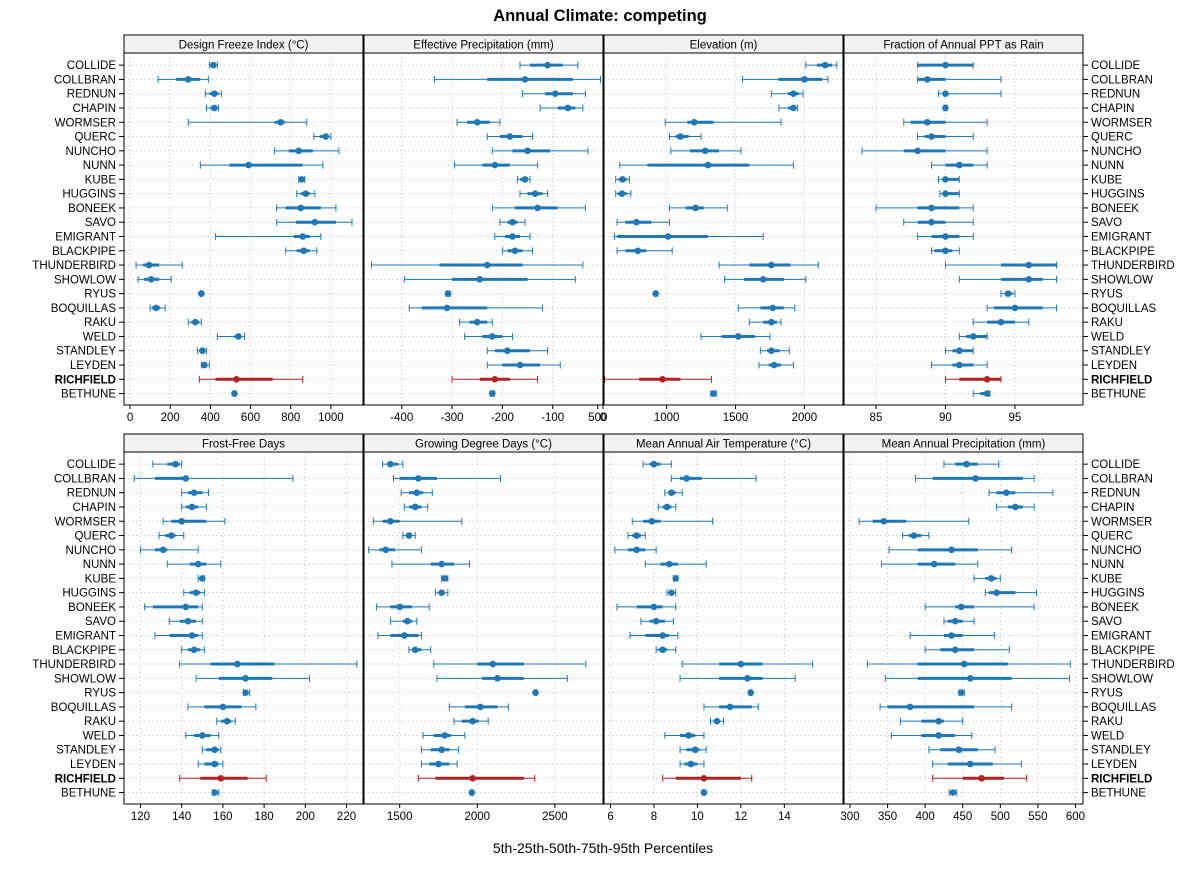  Describe the element at coordinates (723, 445) in the screenshot. I see `panel-title: Mean Annual Air Temperature (°C)` at that location.